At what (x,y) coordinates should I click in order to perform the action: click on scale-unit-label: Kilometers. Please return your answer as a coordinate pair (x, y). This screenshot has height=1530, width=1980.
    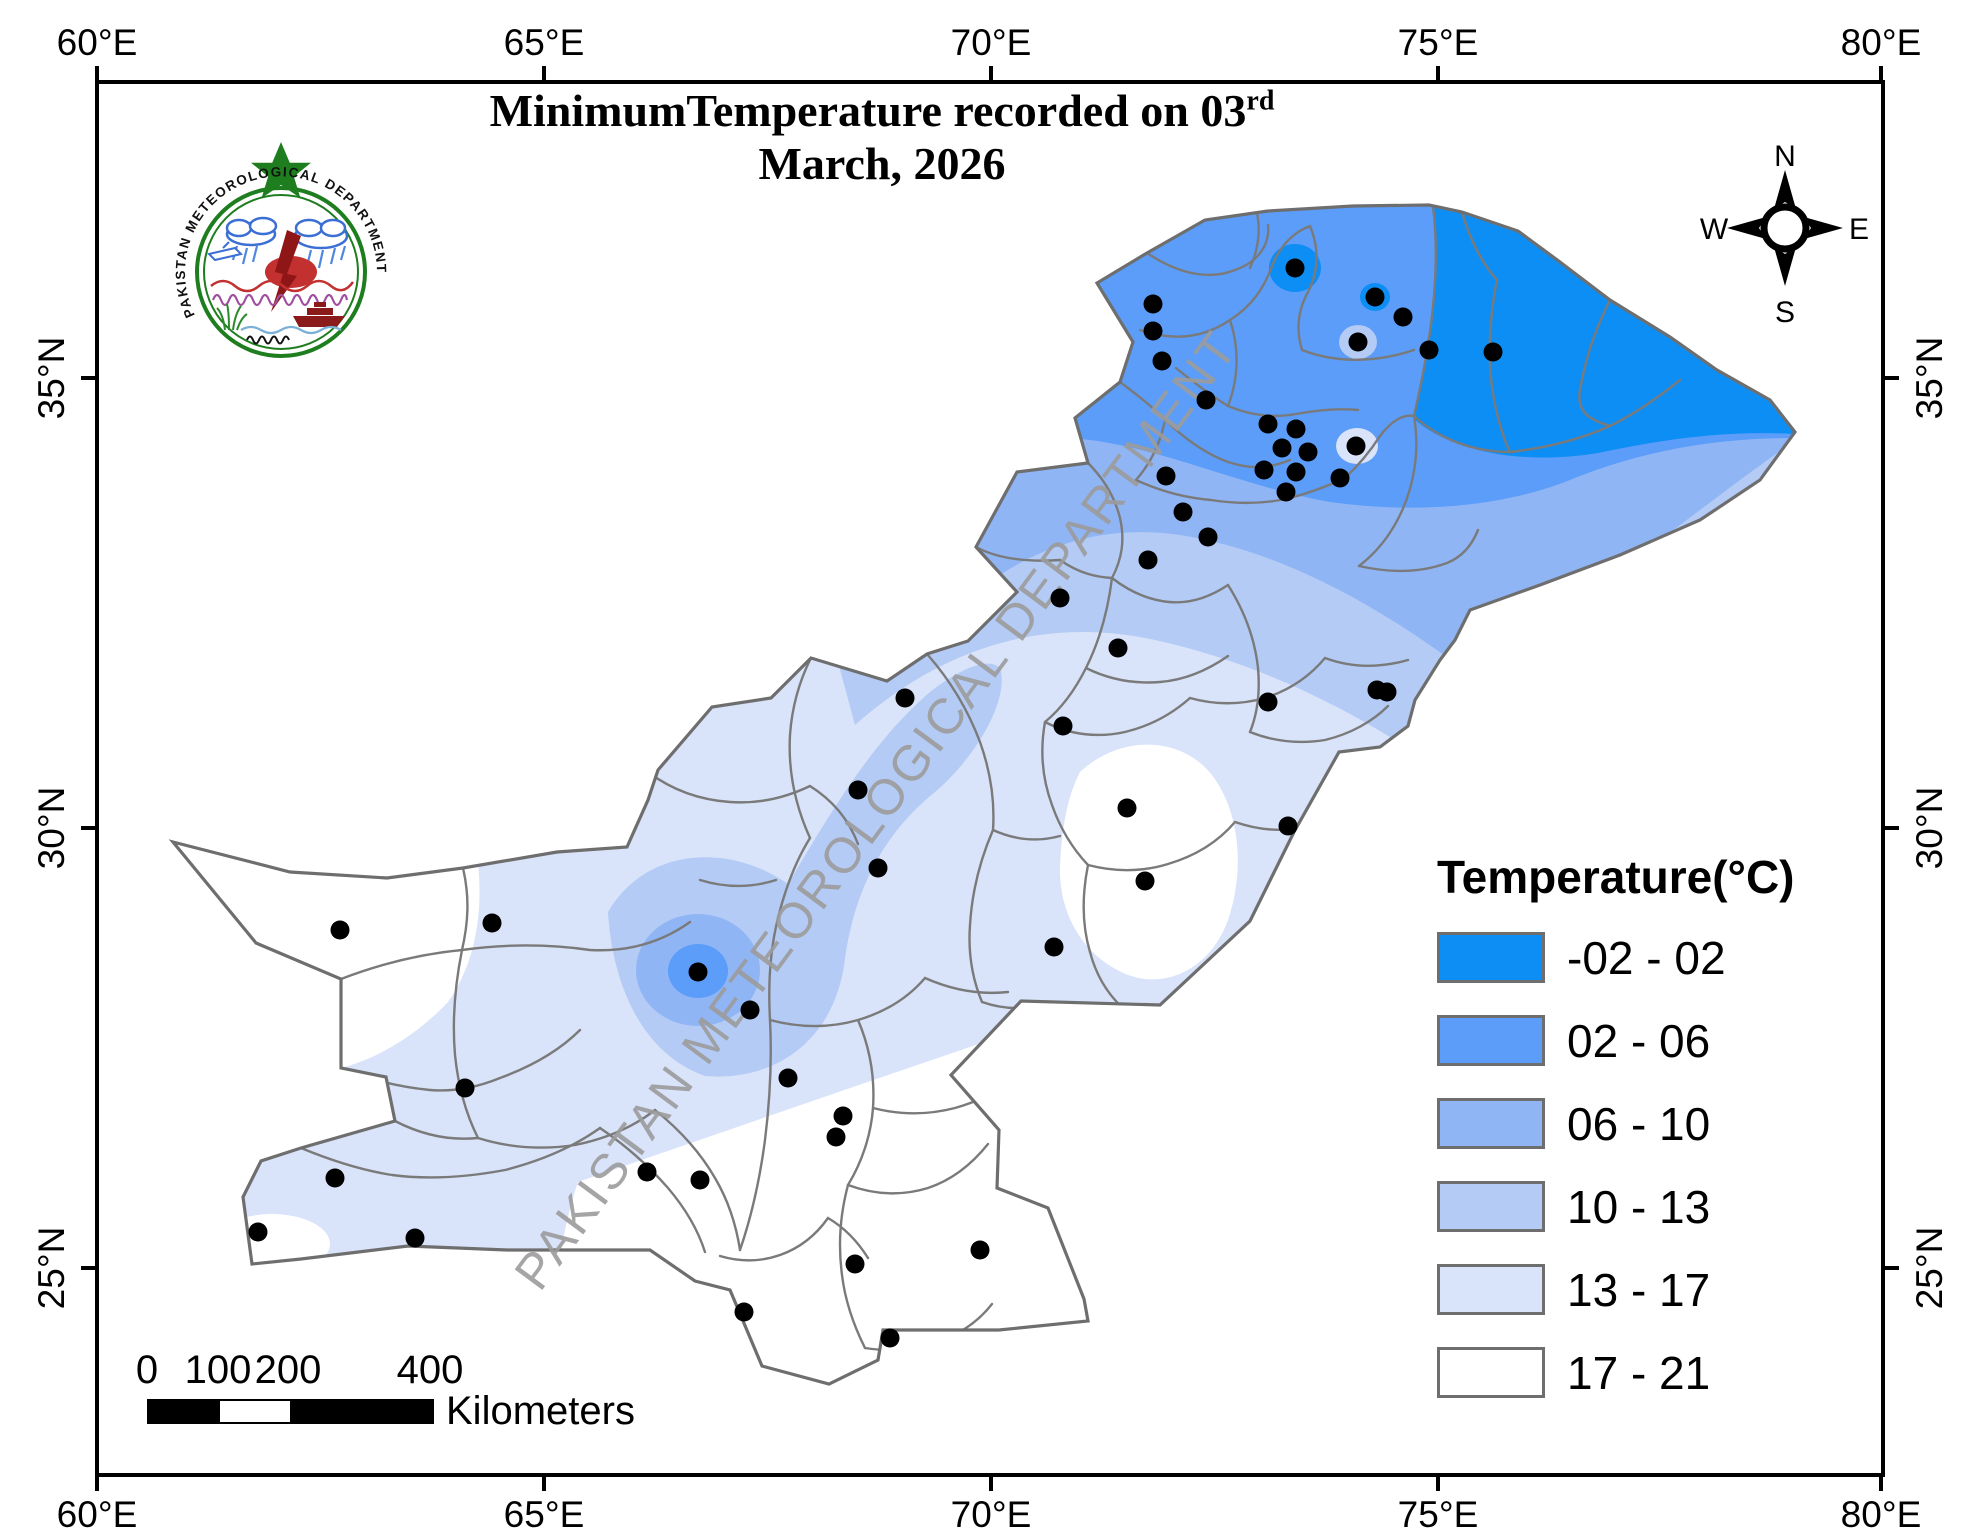
    Looking at the image, I should click on (540, 1411).